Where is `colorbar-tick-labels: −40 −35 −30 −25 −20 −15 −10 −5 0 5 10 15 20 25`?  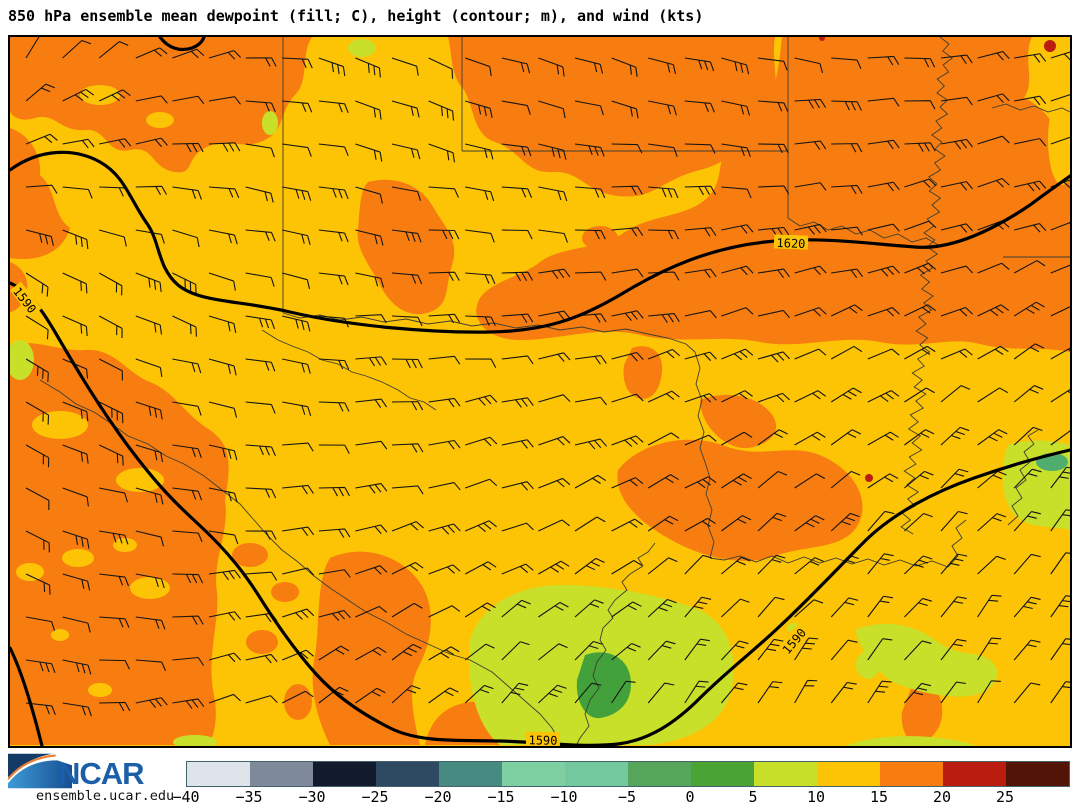
colorbar-tick-labels: −40 −35 −30 −25 −20 −15 −10 −5 0 5 10 15 20 25 is located at coordinates (626, 798).